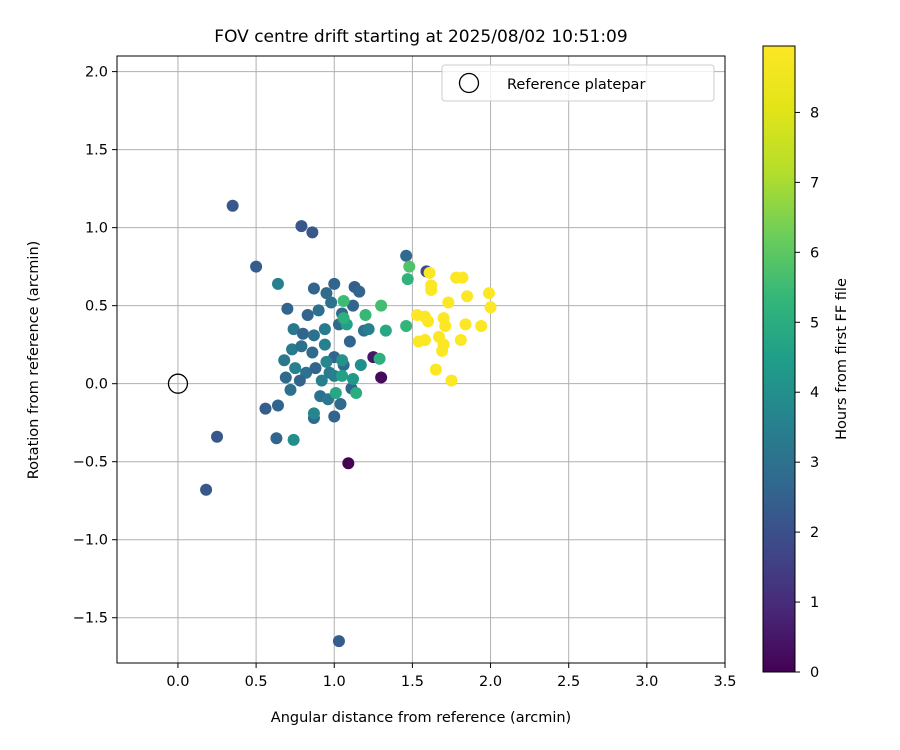 This screenshot has height=750, width=900. I want to click on y-tick-label: 1.5, so click(96, 151).